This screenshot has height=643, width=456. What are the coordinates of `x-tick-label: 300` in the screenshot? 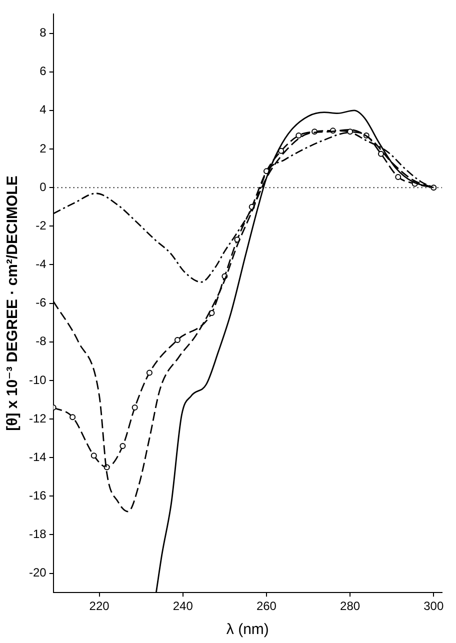 It's located at (434, 606).